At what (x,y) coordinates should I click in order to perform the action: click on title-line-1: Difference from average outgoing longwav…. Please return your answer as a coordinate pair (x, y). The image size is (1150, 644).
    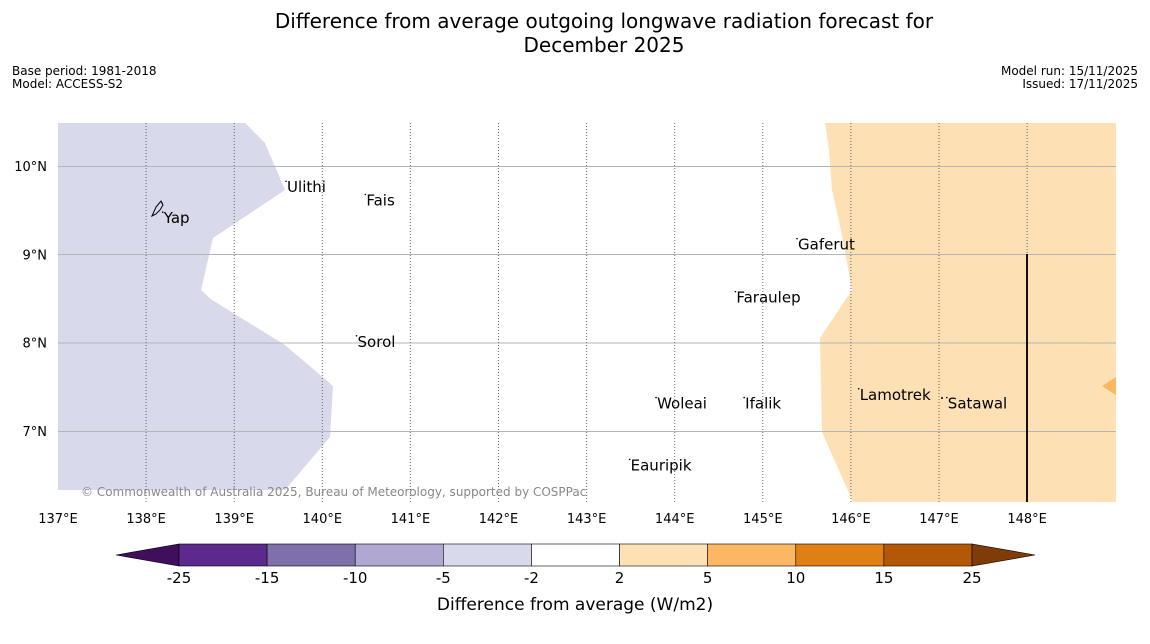
    Looking at the image, I should click on (604, 21).